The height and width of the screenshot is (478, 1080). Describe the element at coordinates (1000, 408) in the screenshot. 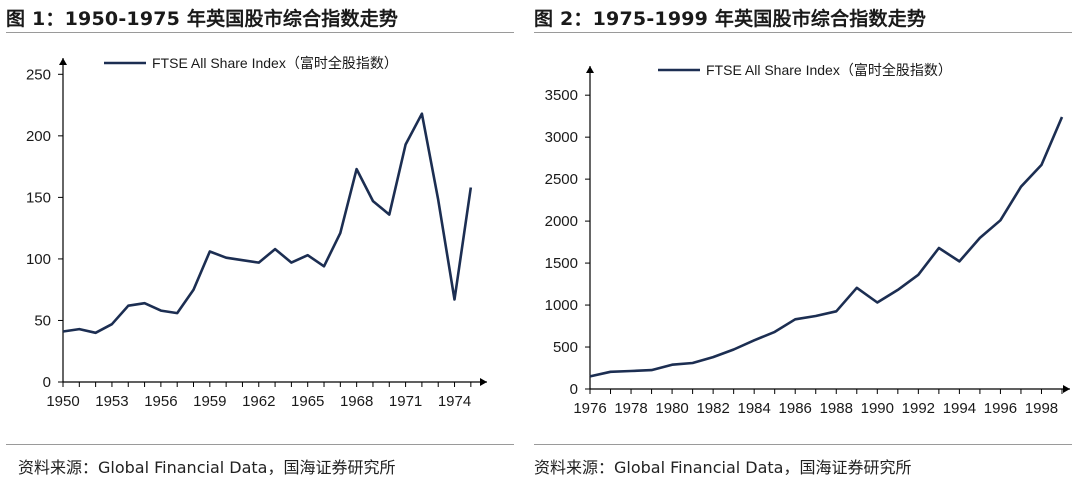

I see `x-tick-label: 1996` at that location.